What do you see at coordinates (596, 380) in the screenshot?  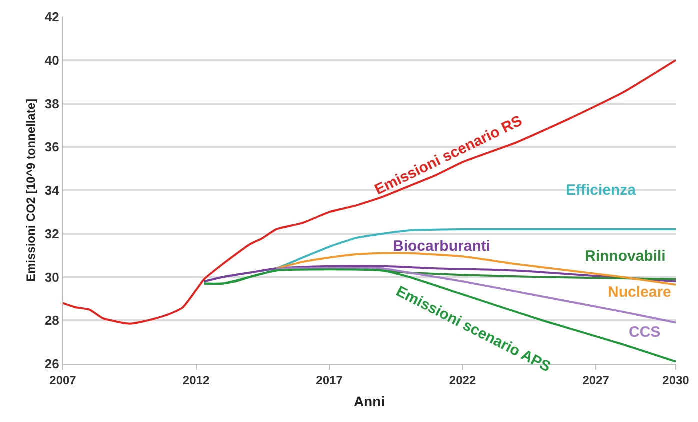 I see `x-tick-label: 2027` at bounding box center [596, 380].